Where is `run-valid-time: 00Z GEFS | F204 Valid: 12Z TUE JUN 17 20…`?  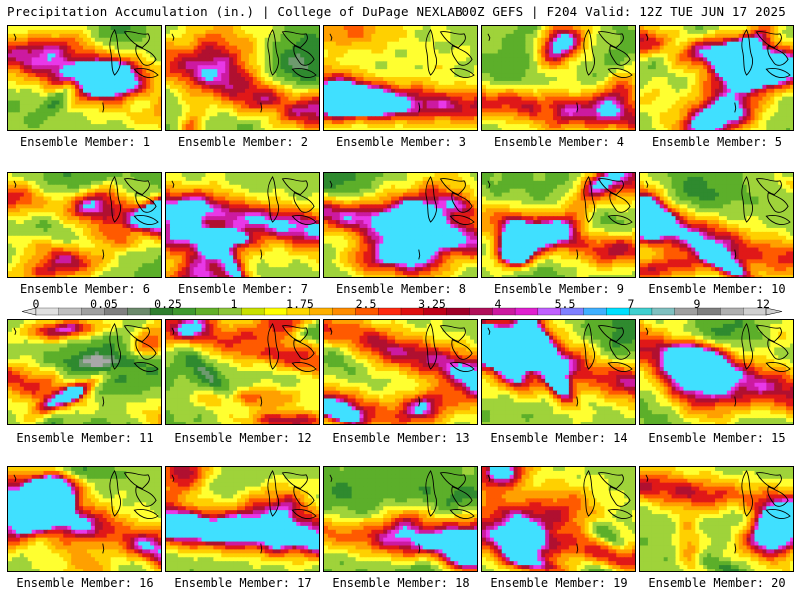
run-valid-time: 00Z GEFS | F204 Valid: 12Z TUE JUN 17 20… is located at coordinates (624, 11).